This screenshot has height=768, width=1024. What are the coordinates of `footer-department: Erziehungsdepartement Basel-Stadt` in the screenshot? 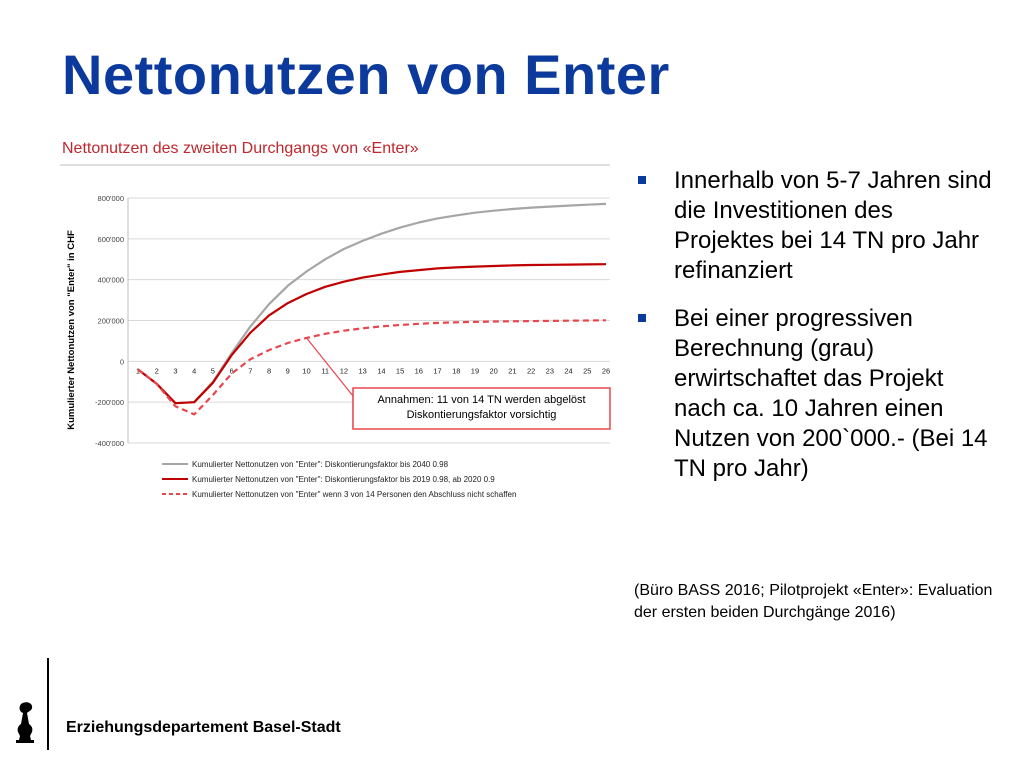 It's located at (203, 727).